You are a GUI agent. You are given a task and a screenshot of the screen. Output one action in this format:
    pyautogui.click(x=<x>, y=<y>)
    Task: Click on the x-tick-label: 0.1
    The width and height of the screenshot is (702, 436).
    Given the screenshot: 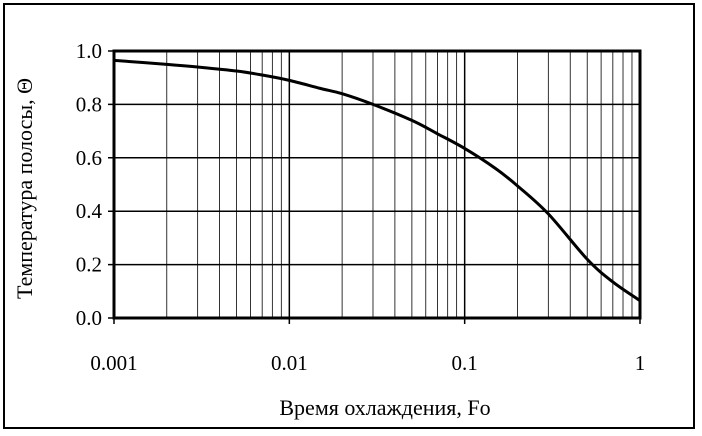 What is the action you would take?
    pyautogui.click(x=465, y=363)
    